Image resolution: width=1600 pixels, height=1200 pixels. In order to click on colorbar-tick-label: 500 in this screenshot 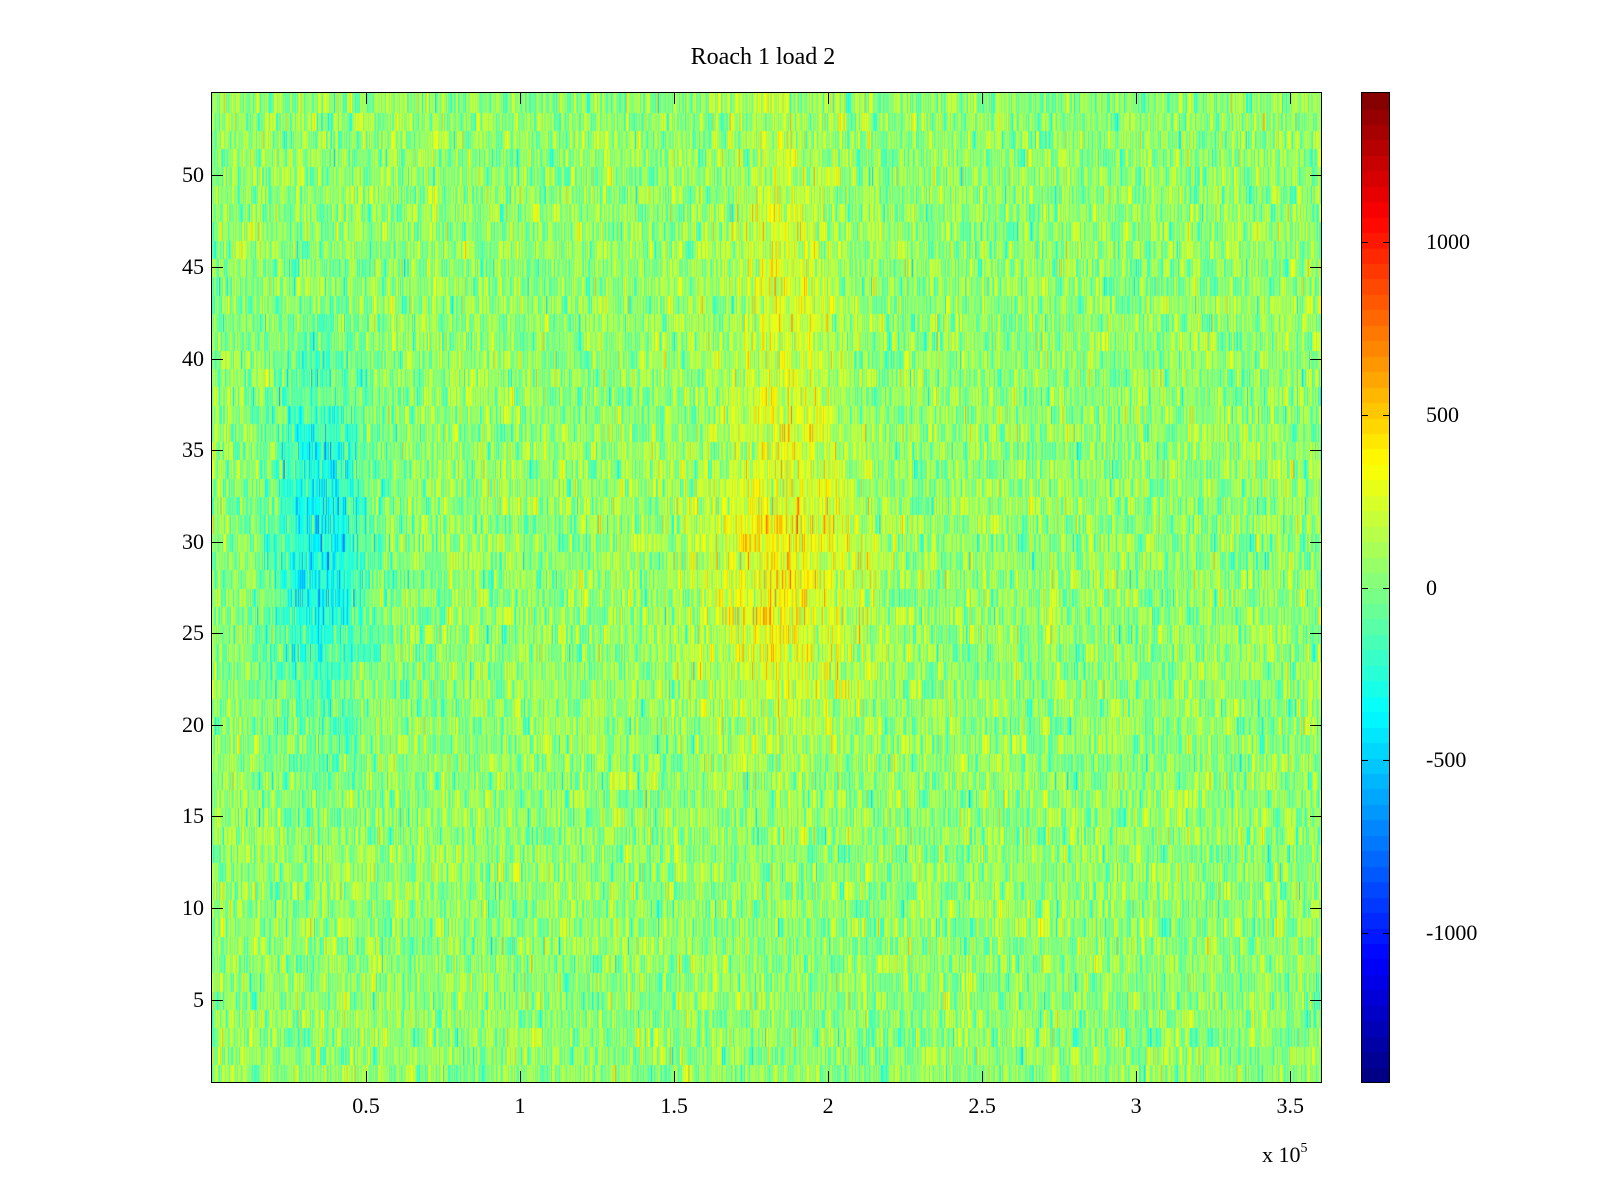, I will do `click(1442, 414)`.